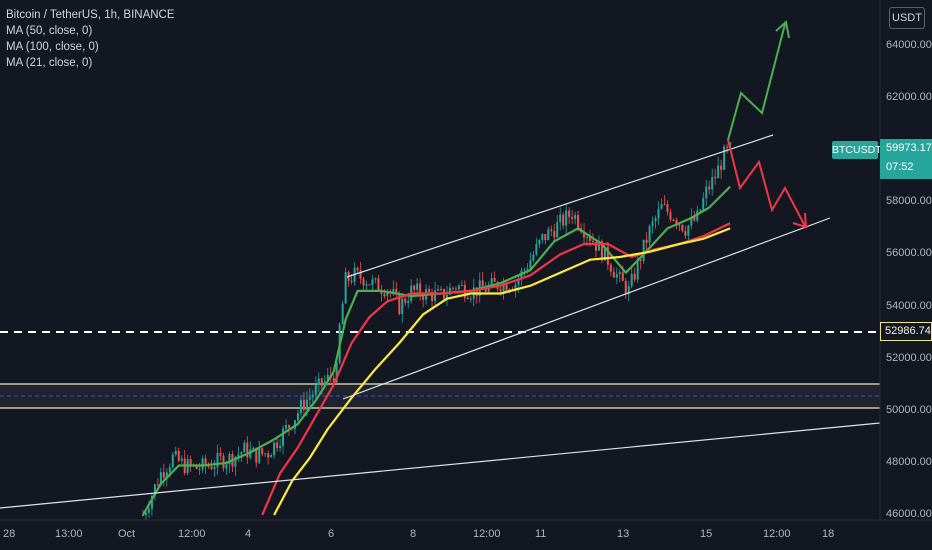  What do you see at coordinates (49, 63) in the screenshot?
I see `ma-21-legend: MA (21, close, 0)` at bounding box center [49, 63].